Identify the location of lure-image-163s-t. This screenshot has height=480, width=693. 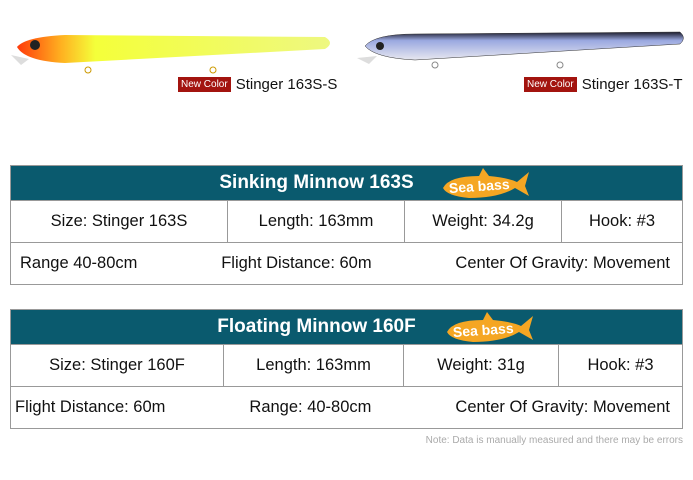
(520, 50).